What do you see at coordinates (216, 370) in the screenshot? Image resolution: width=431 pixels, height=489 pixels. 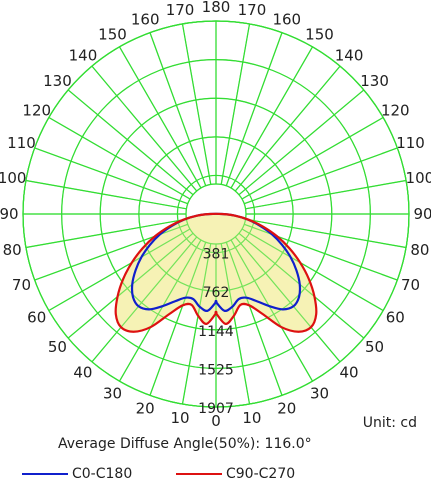 I see `ring-value-label: 1525` at bounding box center [216, 370].